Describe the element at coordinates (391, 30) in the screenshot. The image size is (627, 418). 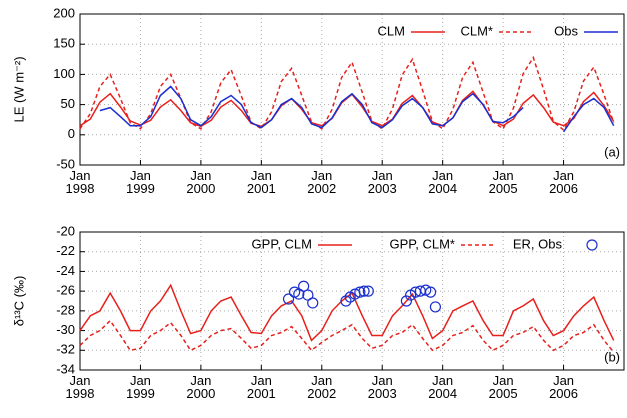
I see `legend-label: CLM` at that location.